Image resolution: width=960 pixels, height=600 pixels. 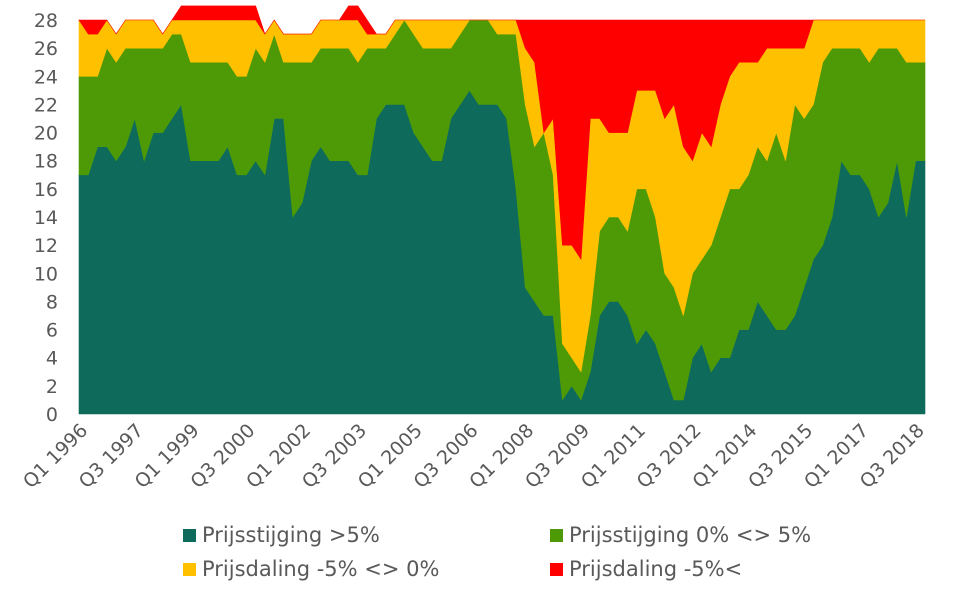 I want to click on legend-label: Prijsstijging 0% <> 5%, so click(x=690, y=535).